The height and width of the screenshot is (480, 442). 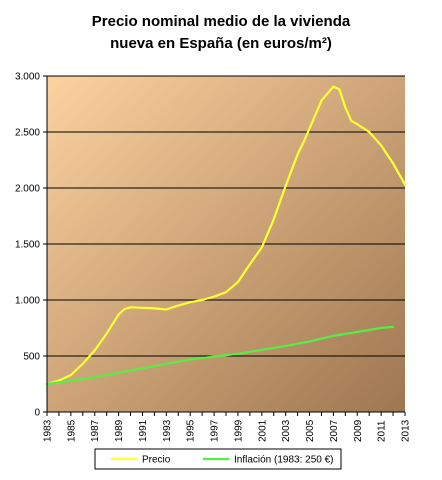 What do you see at coordinates (156, 460) in the screenshot?
I see `legend-label-0: Precio` at bounding box center [156, 460].